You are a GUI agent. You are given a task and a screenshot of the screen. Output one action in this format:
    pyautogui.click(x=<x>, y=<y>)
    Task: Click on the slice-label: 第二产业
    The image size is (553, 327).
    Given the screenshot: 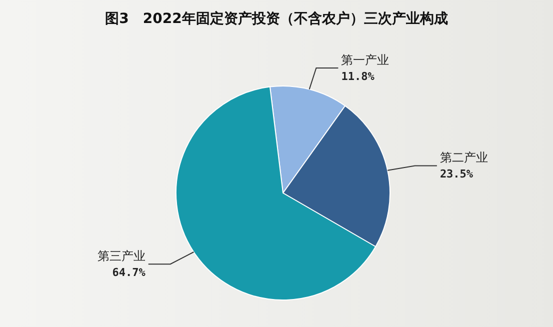 What is the action you would take?
    pyautogui.click(x=464, y=157)
    